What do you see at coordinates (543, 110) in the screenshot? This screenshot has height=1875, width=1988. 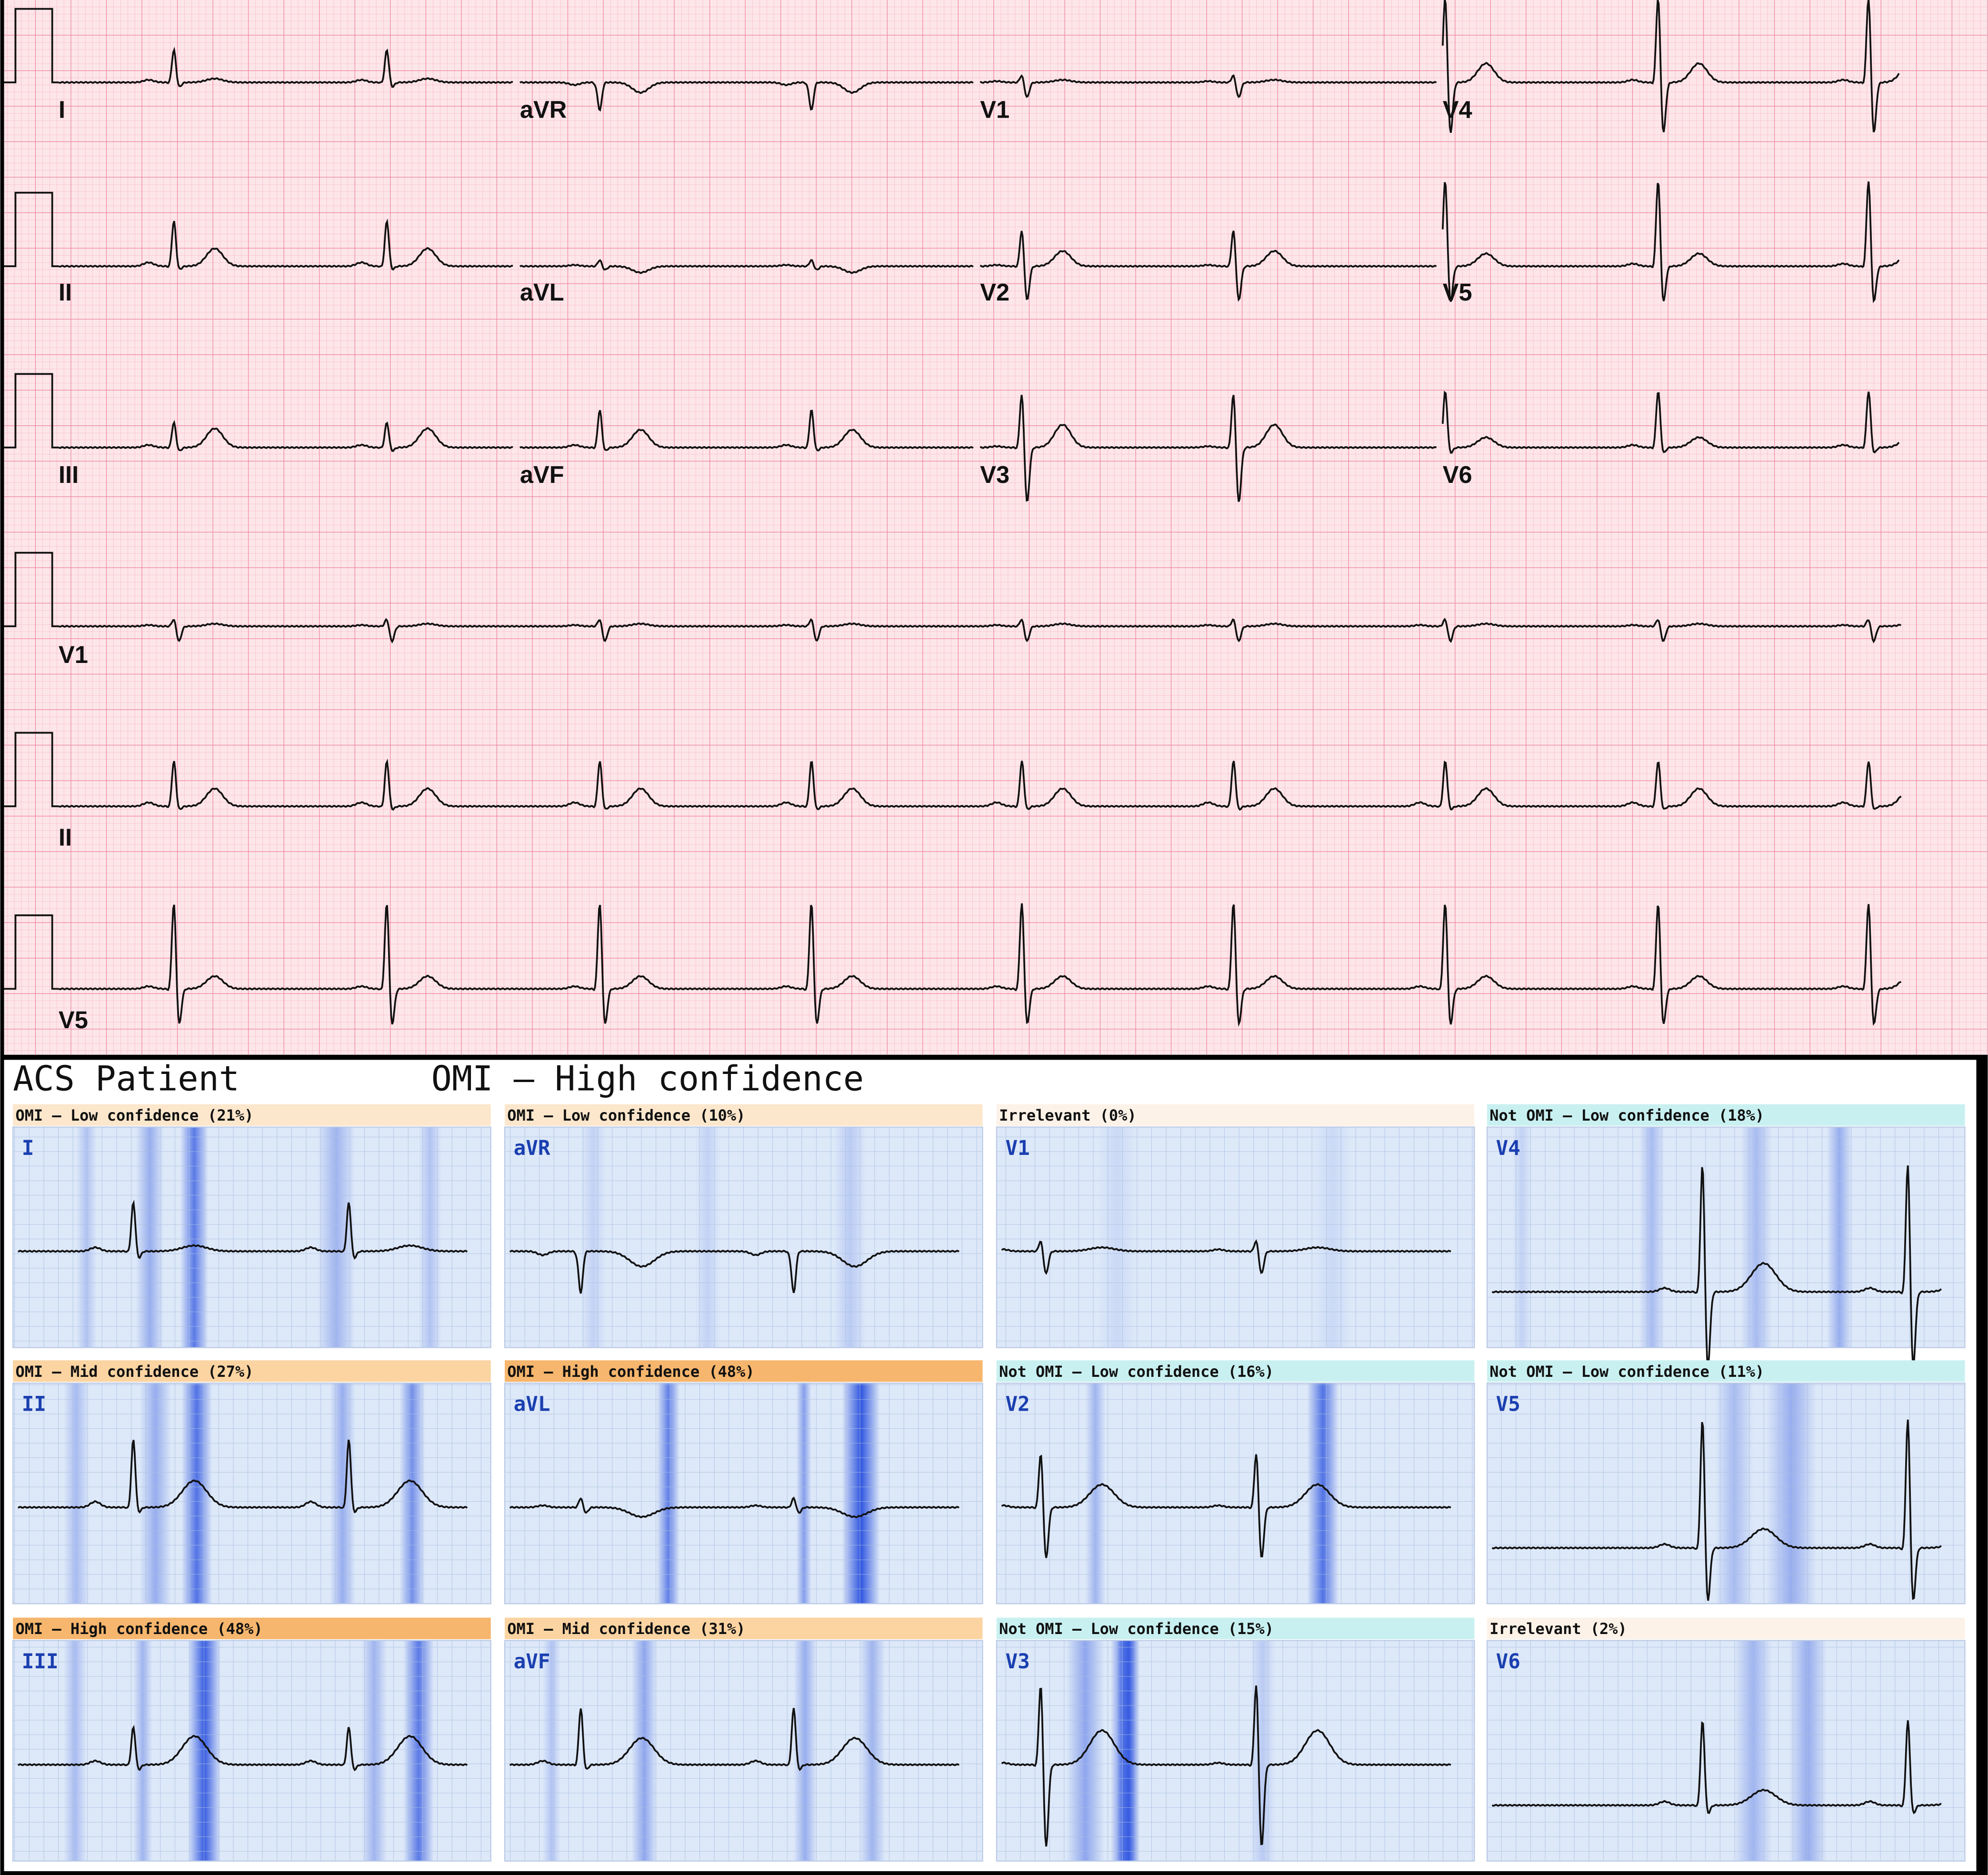 I see `lead-label: aVR` at bounding box center [543, 110].